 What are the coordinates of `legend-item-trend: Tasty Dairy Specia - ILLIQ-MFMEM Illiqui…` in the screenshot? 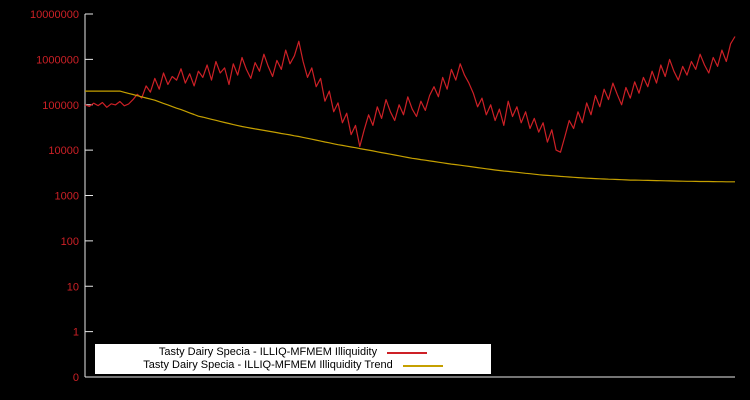 It's located at (293, 365).